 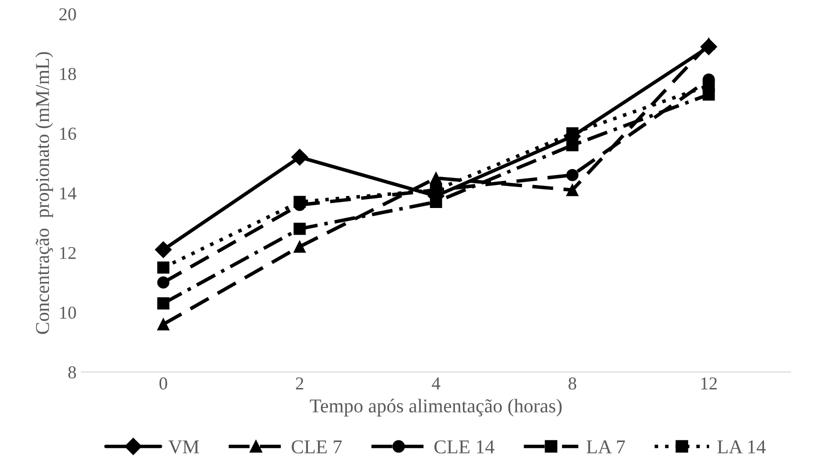 What do you see at coordinates (605, 447) in the screenshot?
I see `legend-label: LA 7` at bounding box center [605, 447].